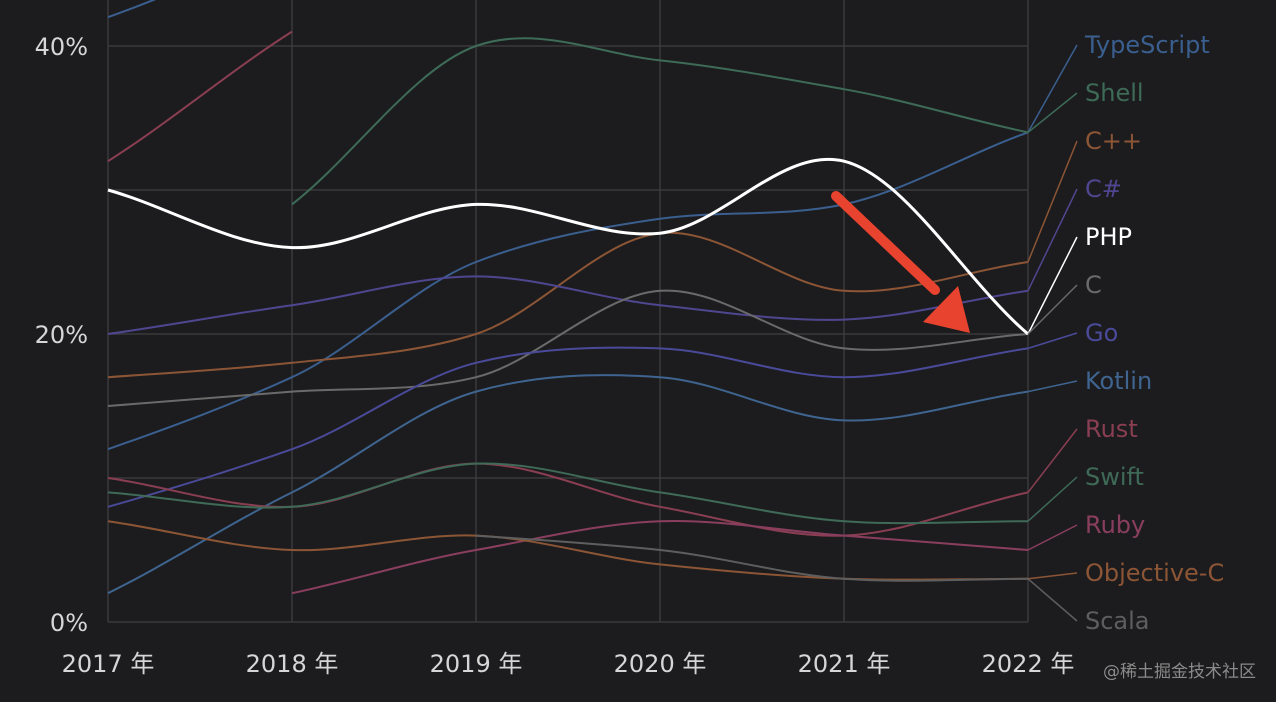  What do you see at coordinates (568, 664) in the screenshot?
I see `x-axis-tick-labels: 2017 年 2018 年 2019 年 2020 年 2021 年 2022 年` at bounding box center [568, 664].